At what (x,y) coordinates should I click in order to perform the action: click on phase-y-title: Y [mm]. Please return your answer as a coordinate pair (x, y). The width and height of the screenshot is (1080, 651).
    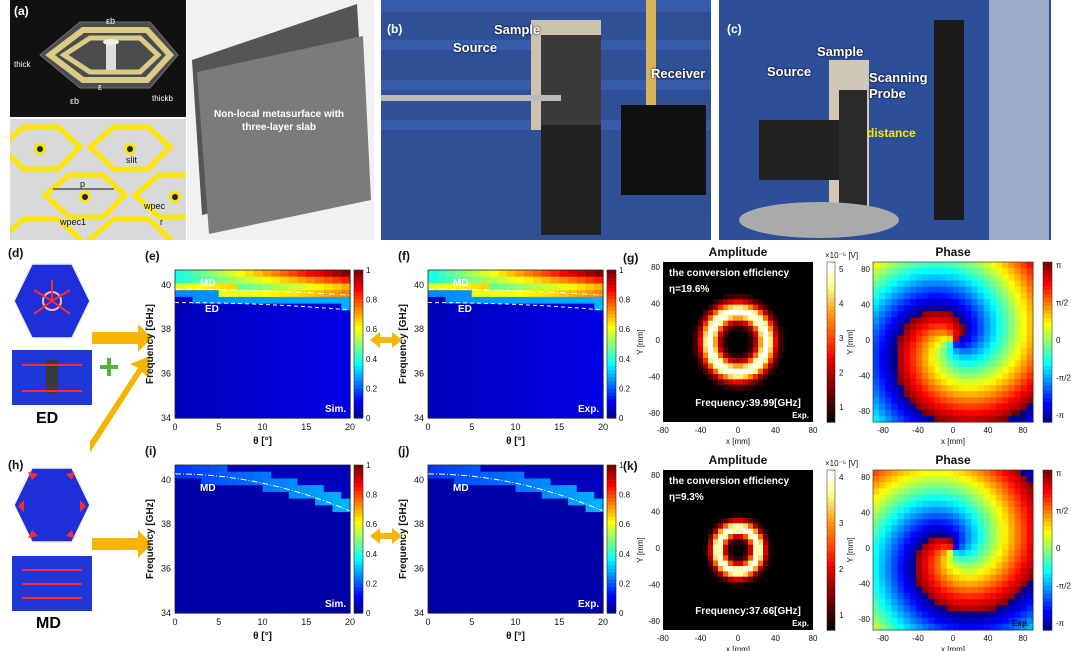
    Looking at the image, I should click on (850, 549).